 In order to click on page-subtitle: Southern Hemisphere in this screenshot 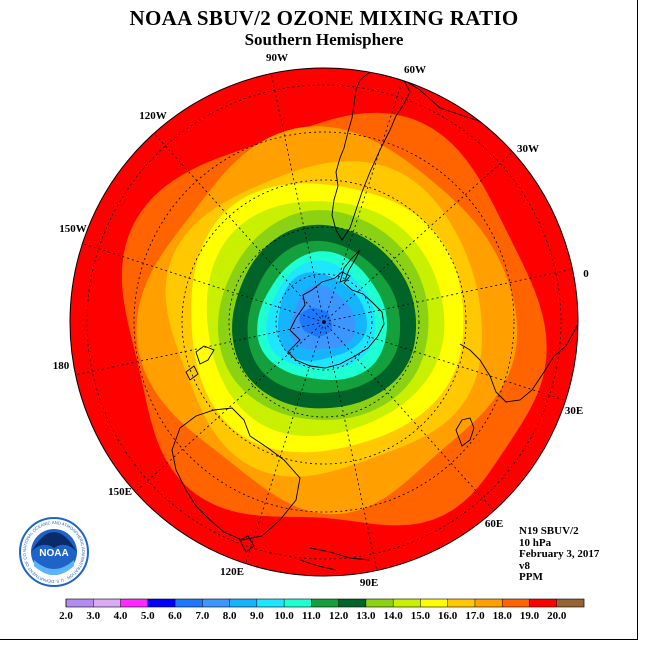, I will do `click(324, 39)`.